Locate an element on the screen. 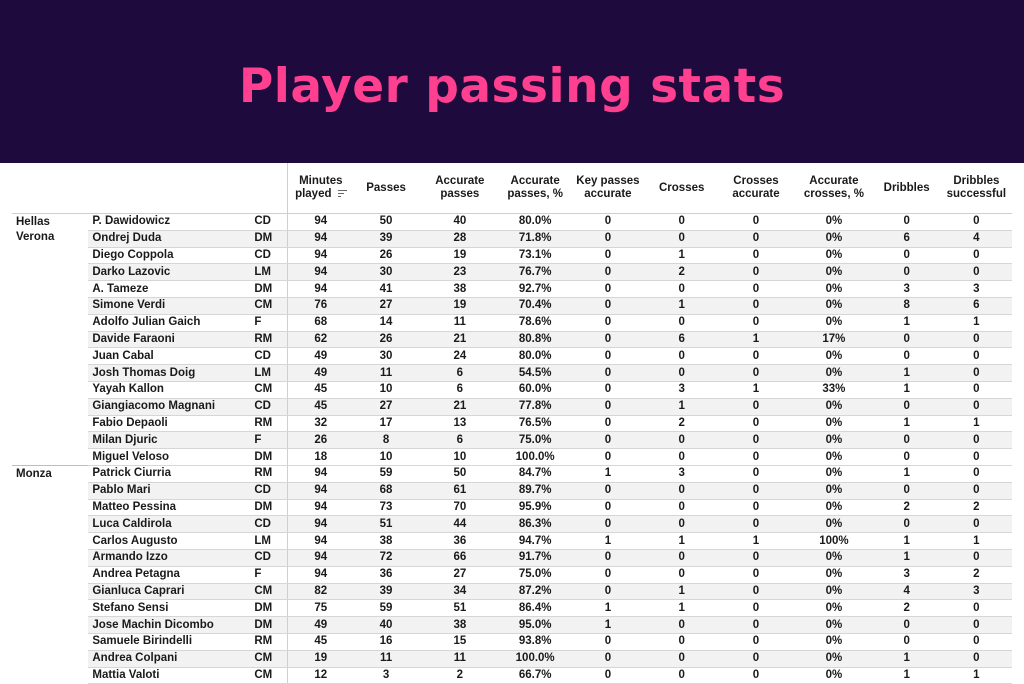 The image size is (1024, 684). player-name-cell: Darko Lazovic is located at coordinates (168, 272).